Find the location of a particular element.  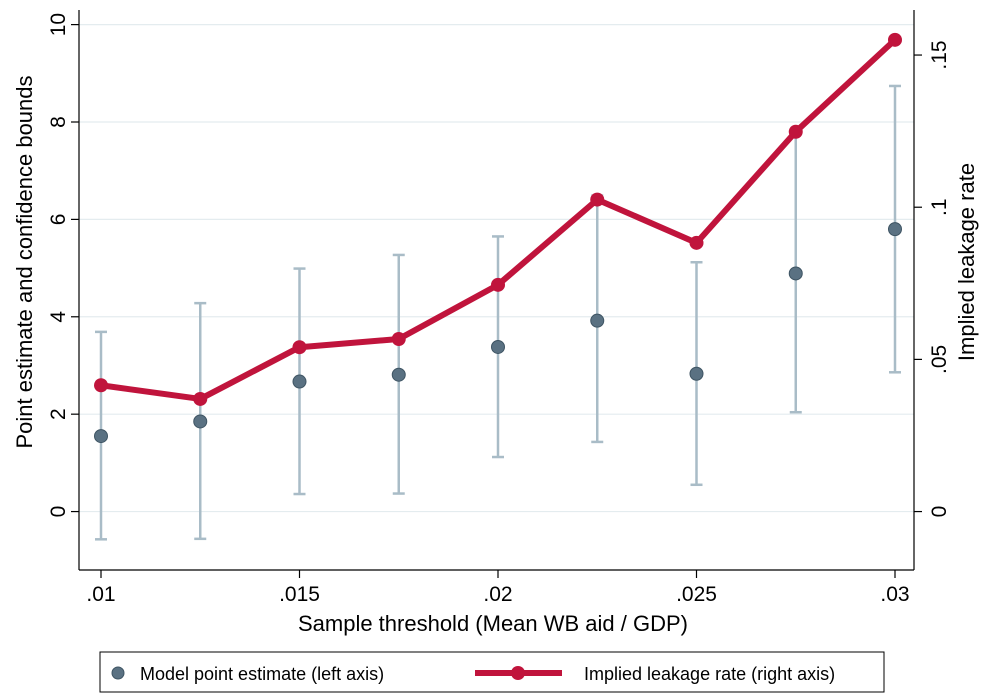

x-tick-label-2: .02 is located at coordinates (497, 594).